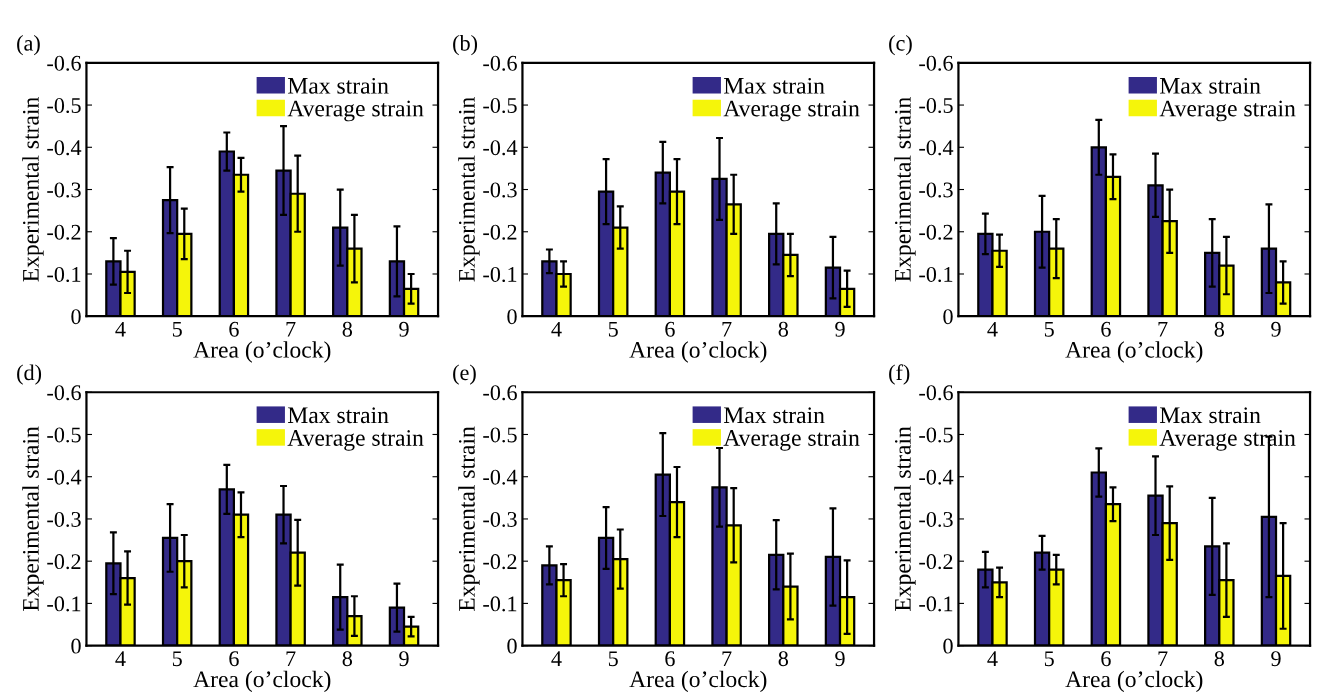 The width and height of the screenshot is (1330, 698). What do you see at coordinates (464, 374) in the screenshot?
I see `chart-title: (e)` at bounding box center [464, 374].